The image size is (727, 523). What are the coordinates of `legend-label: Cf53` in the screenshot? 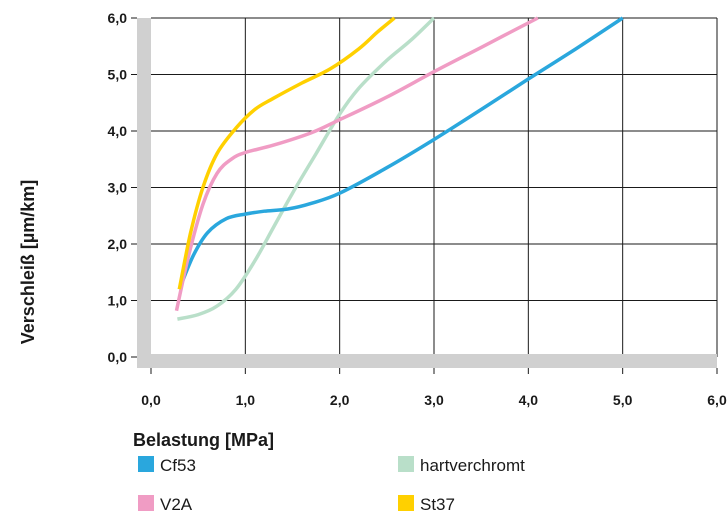 It's located at (178, 465).